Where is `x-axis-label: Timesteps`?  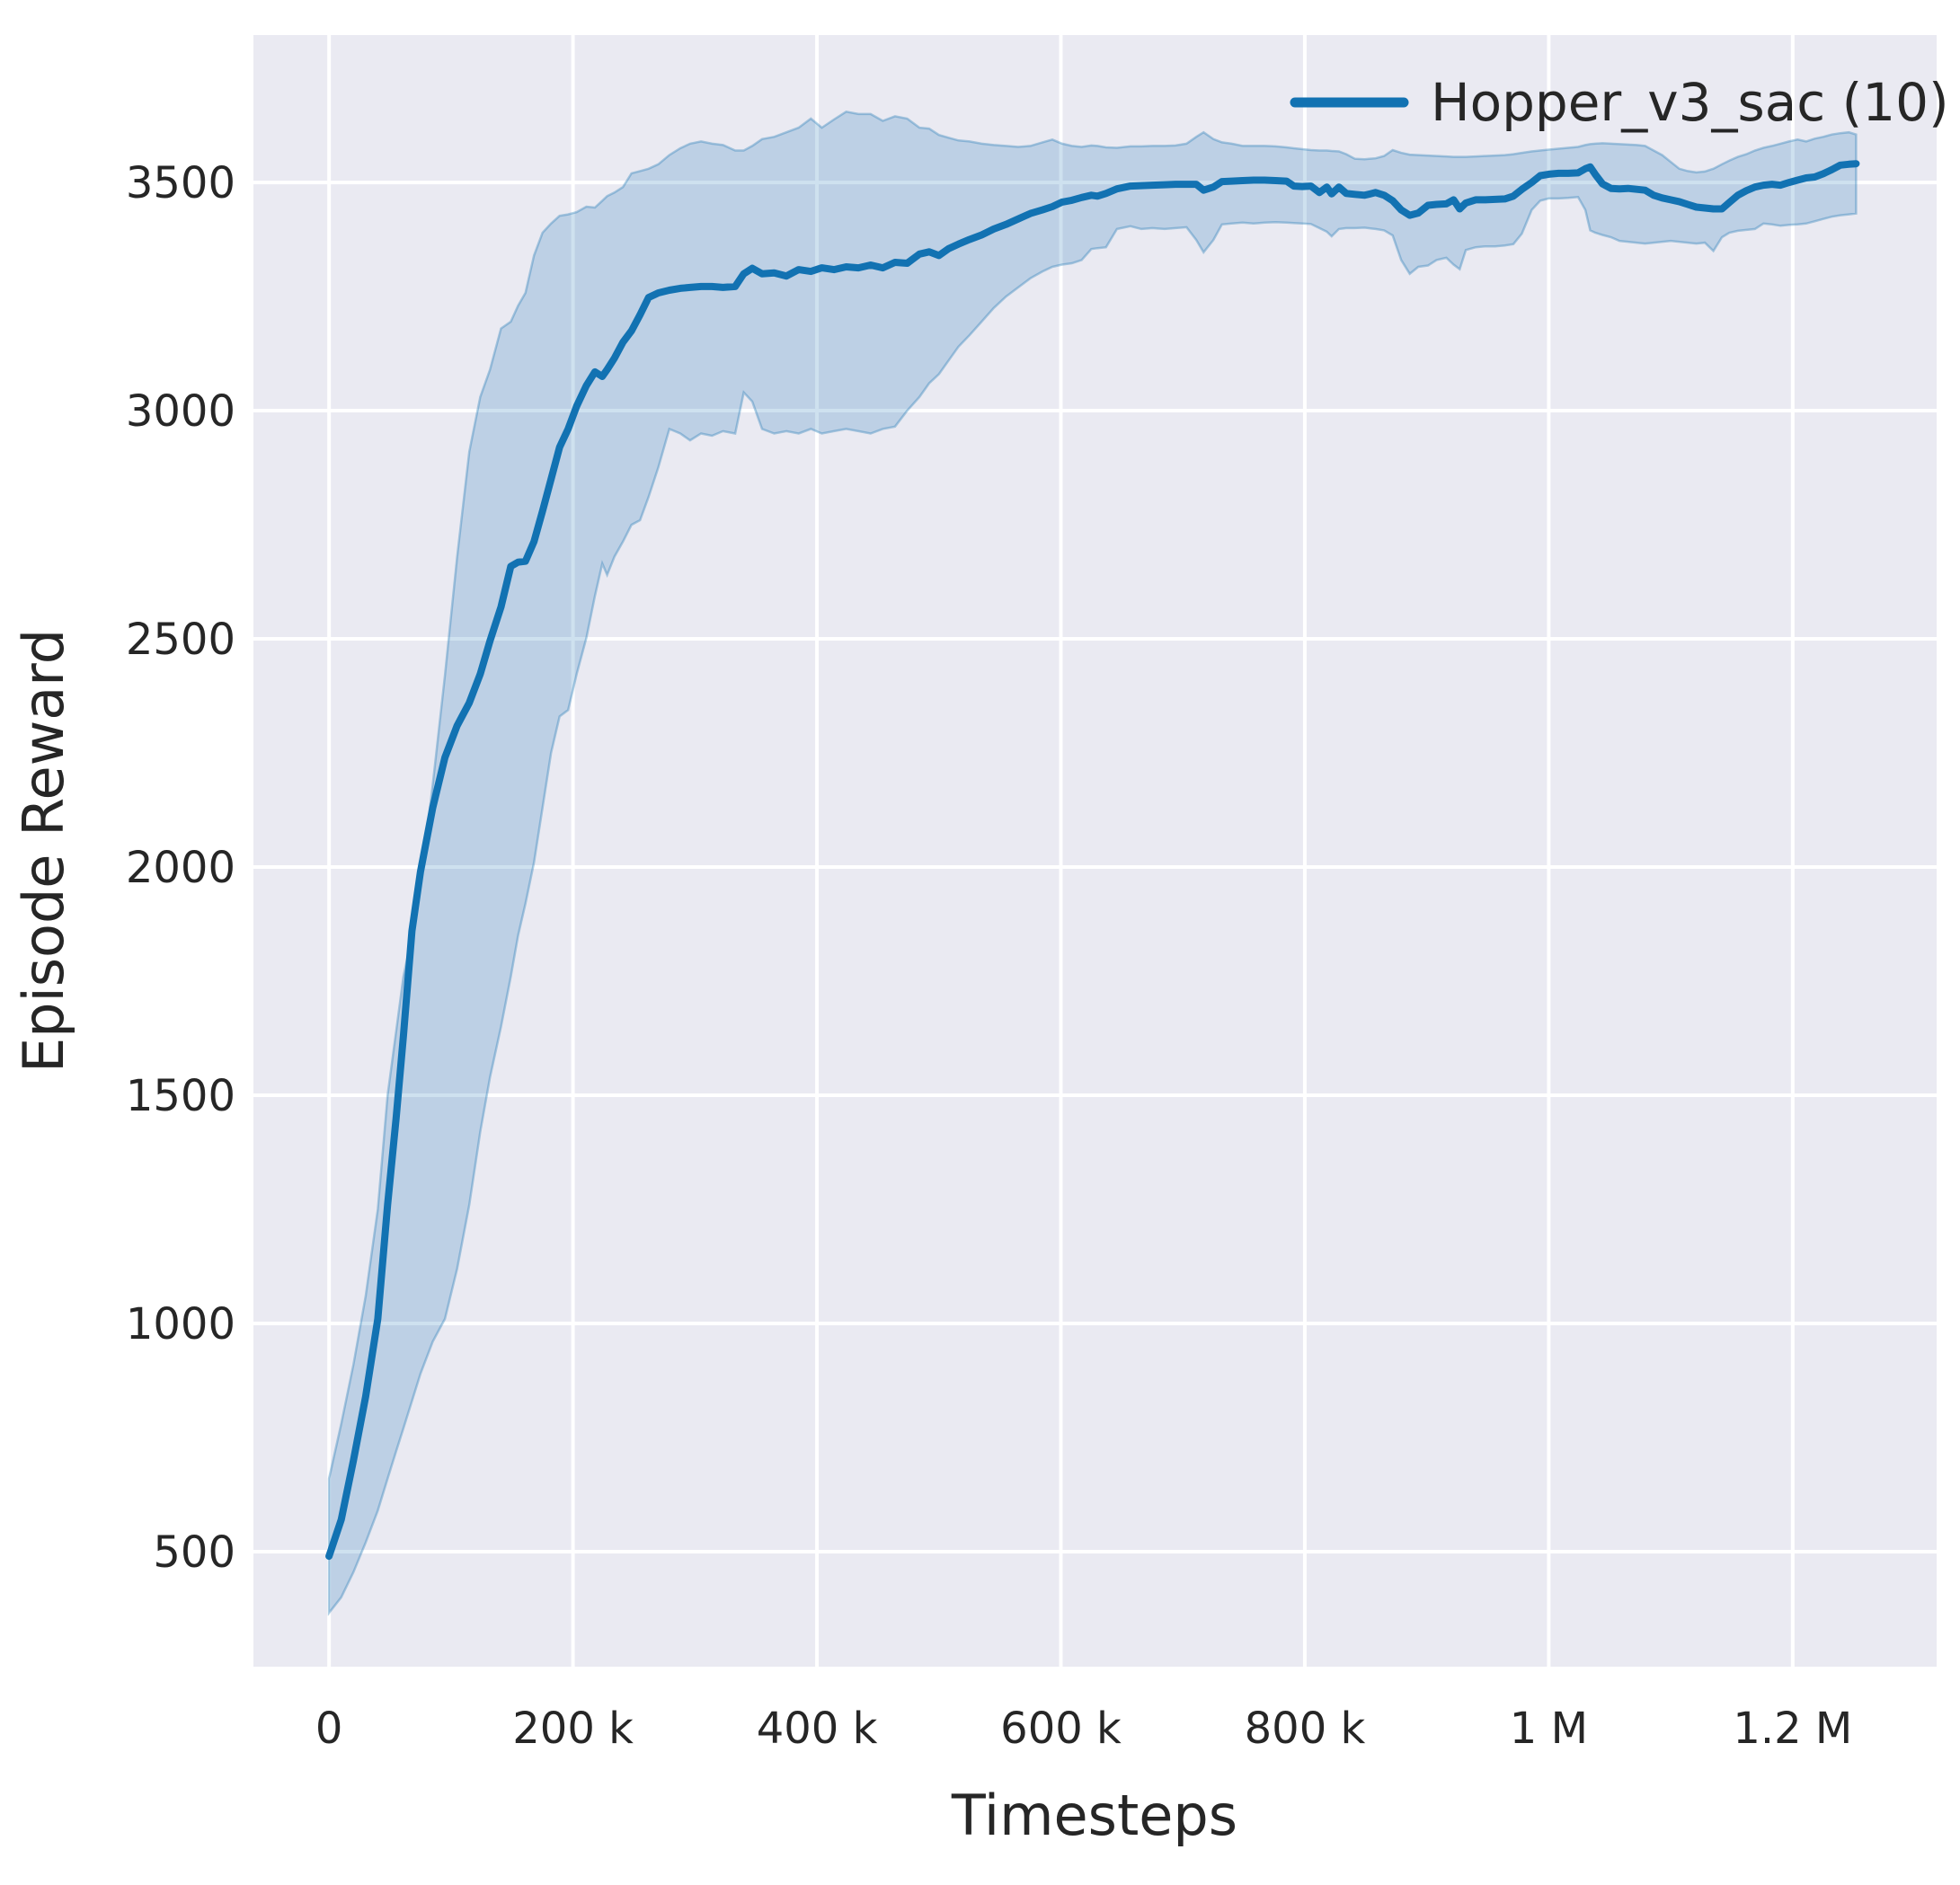
x-axis-label: Timesteps is located at coordinates (1094, 1815).